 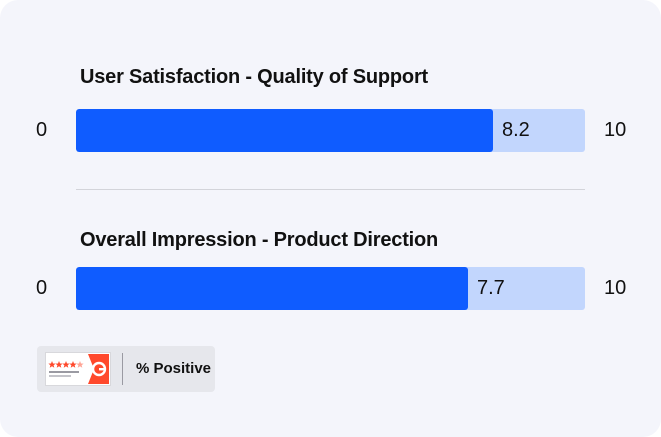 What do you see at coordinates (259, 240) in the screenshot?
I see `metric-title-direction: Overall Impression - Product Direction` at bounding box center [259, 240].